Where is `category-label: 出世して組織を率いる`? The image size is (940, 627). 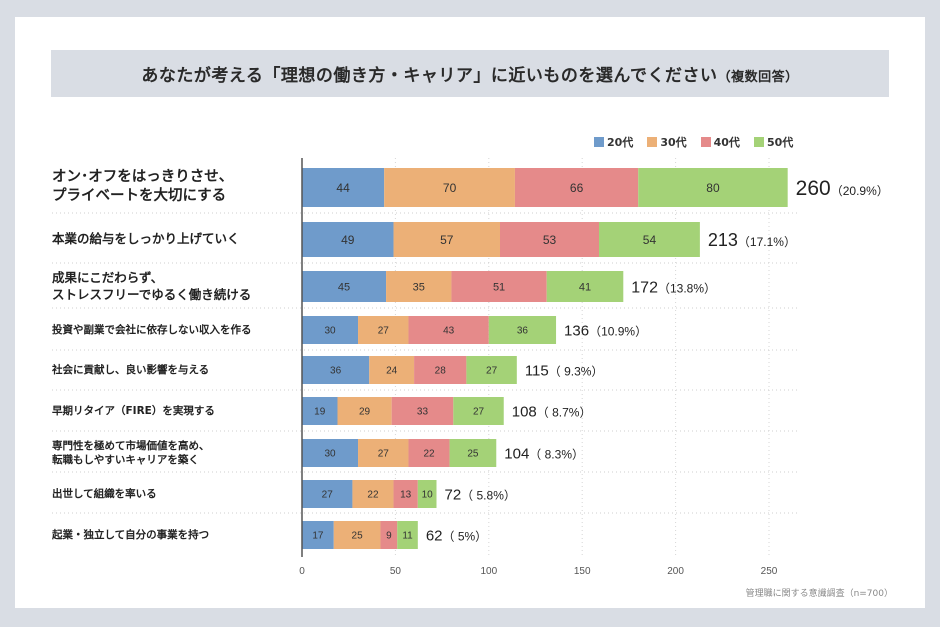 category-label: 出世して組織を率いる is located at coordinates (104, 493).